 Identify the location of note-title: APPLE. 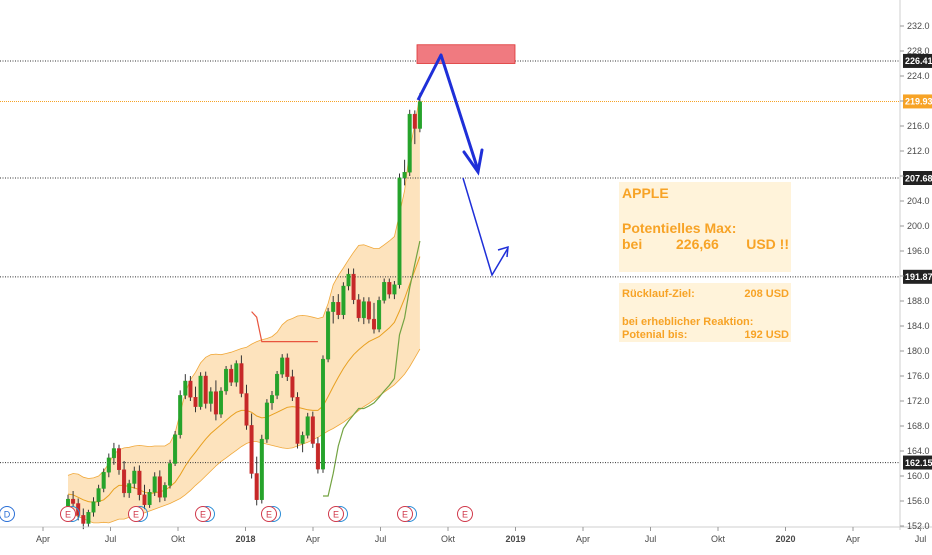
(645, 193).